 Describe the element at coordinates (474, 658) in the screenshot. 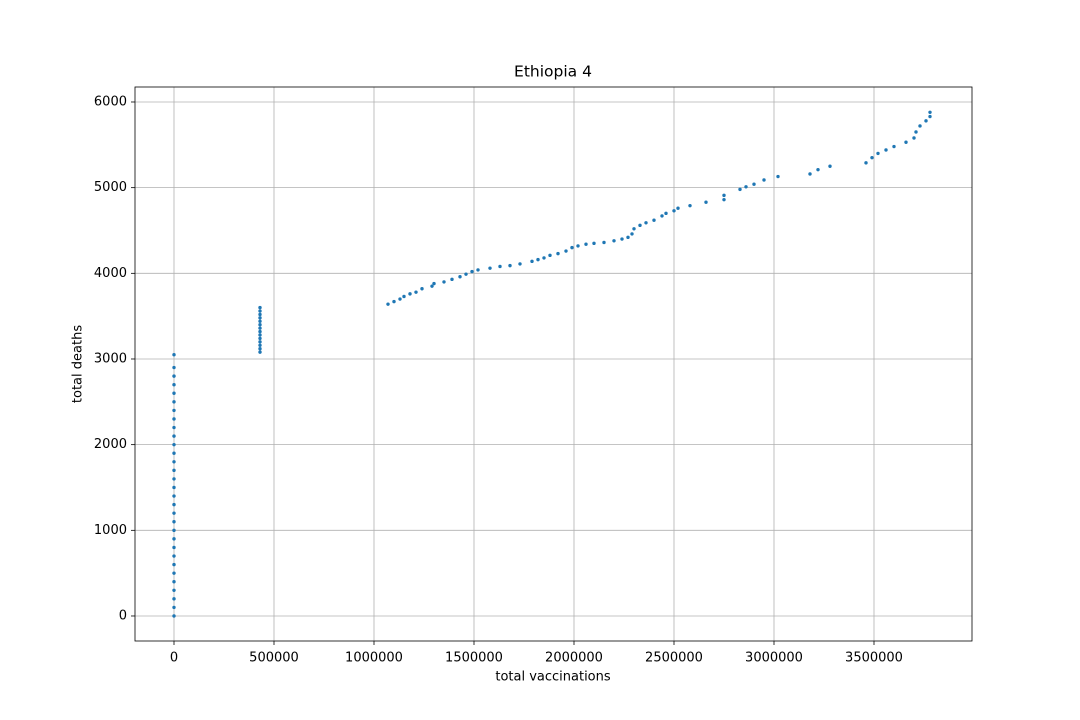

I see `x-tick-label: 1500000` at that location.